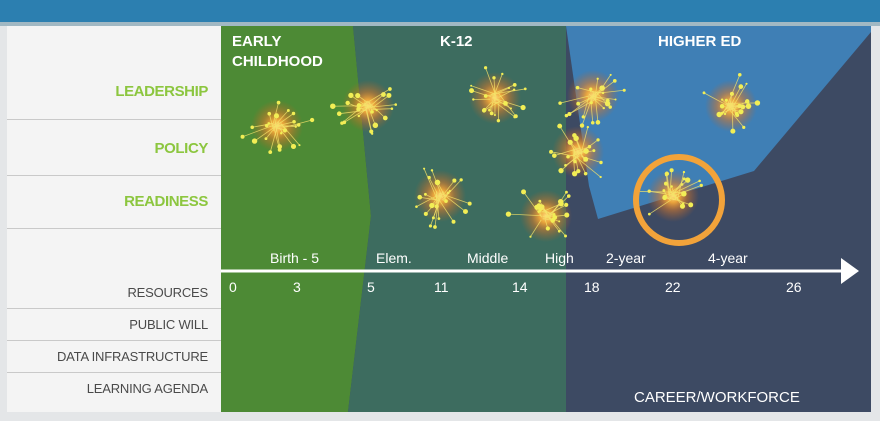 Image resolution: width=880 pixels, height=421 pixels. What do you see at coordinates (440, 24) in the screenshot?
I see `top-banner-shadow` at bounding box center [440, 24].